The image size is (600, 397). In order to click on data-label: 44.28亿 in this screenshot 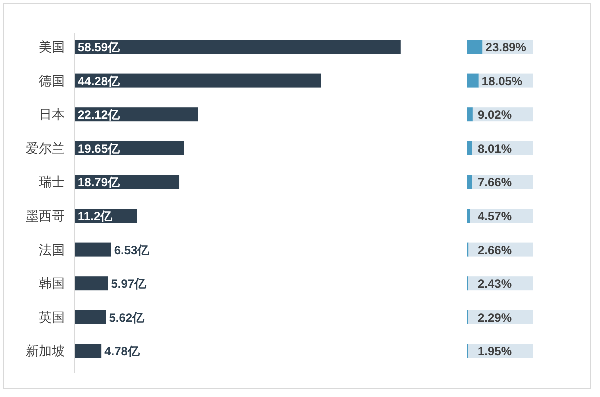, I will do `click(100, 81)`.